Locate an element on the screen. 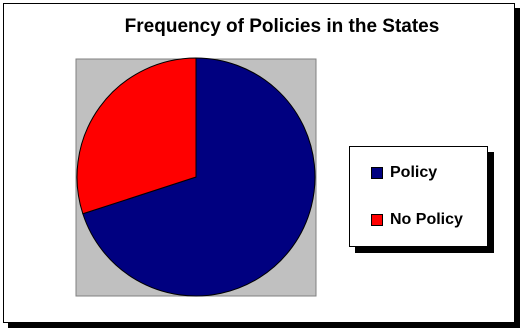 The image size is (522, 333). legend-label-policy: Policy is located at coordinates (413, 173).